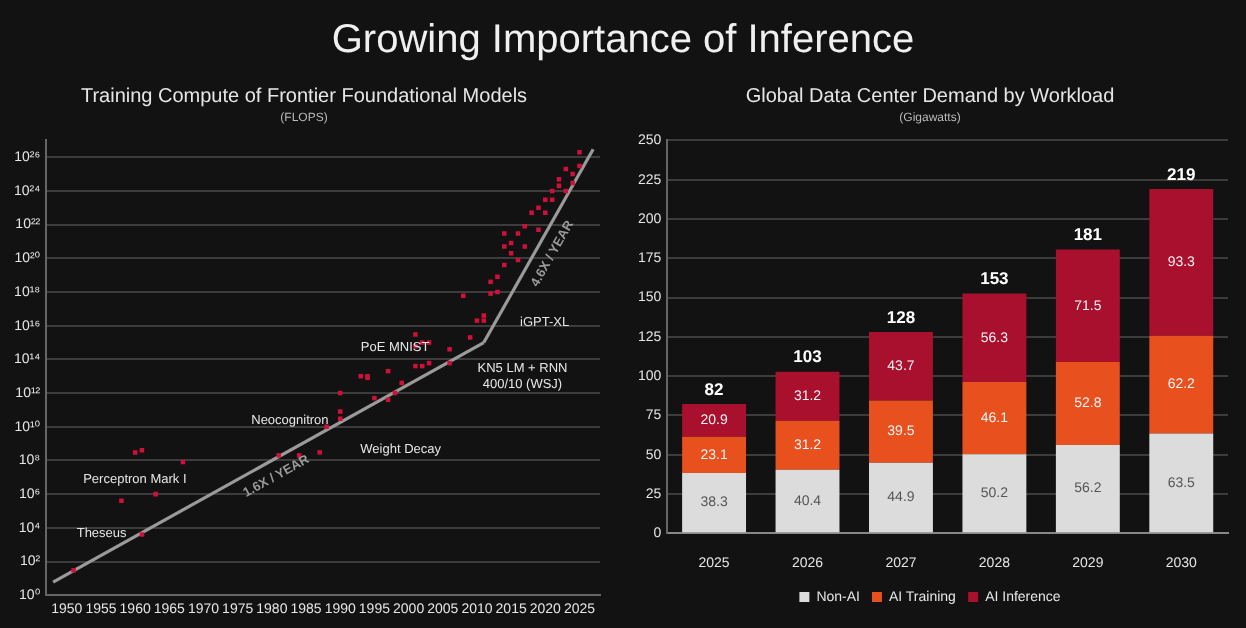 This screenshot has height=628, width=1246. Describe the element at coordinates (1181, 173) in the screenshot. I see `total-label: 219` at that location.